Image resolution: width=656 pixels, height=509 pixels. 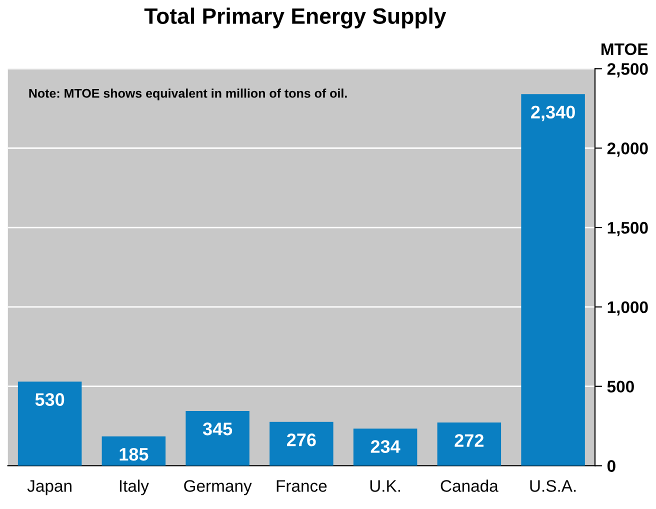 I want to click on x-tick-label: Italy, so click(x=134, y=488).